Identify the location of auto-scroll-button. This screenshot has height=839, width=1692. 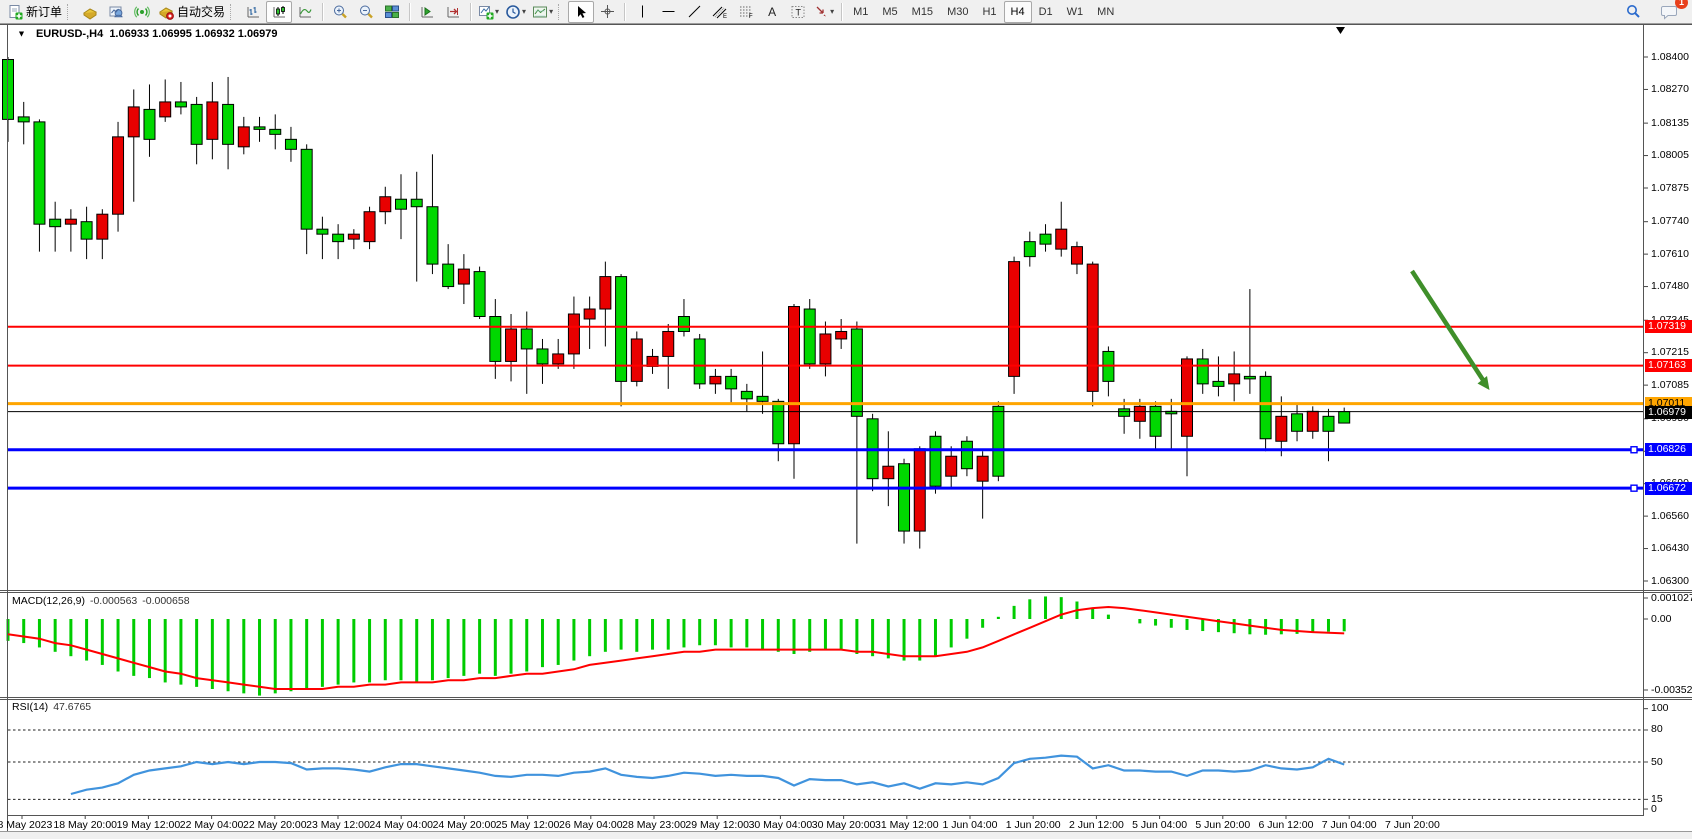
(427, 12).